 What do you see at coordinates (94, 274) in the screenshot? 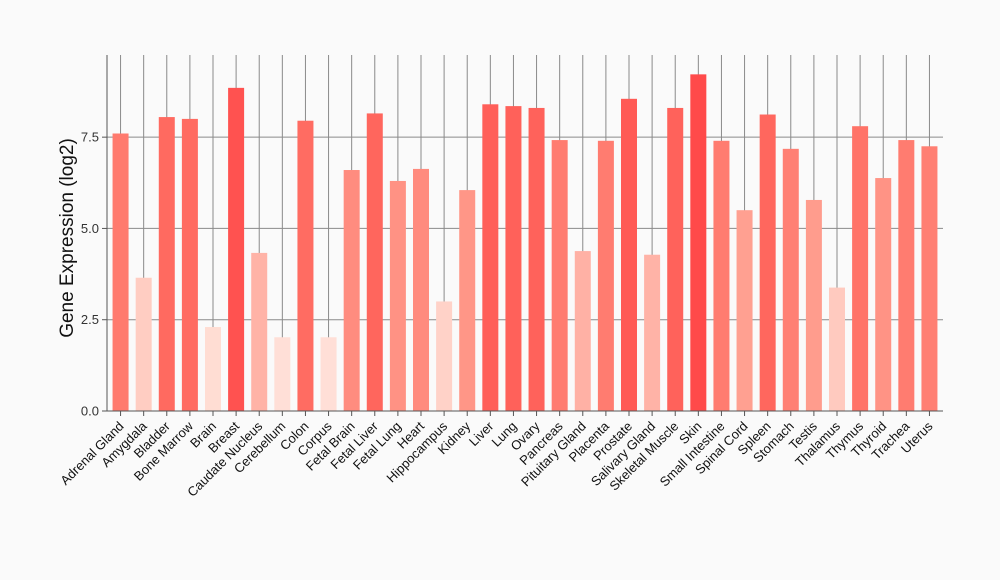
I see `y-axis-ticks: 0.0 2.5 5.0 7.5` at bounding box center [94, 274].